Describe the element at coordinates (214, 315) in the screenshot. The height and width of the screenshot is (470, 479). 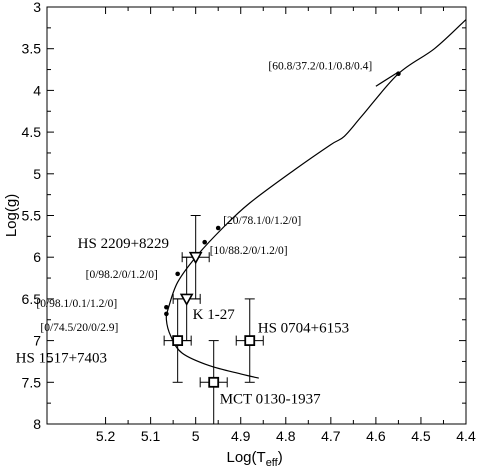
I see `star-name-label: K 1-27` at that location.